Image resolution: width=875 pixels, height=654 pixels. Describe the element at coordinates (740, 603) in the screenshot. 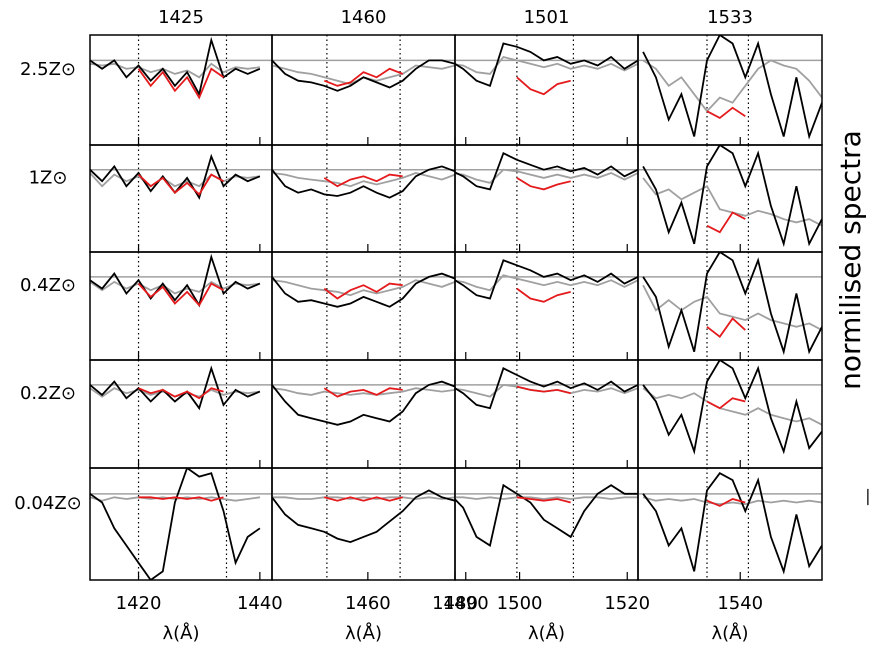

I see `x-tick-label: 1540` at that location.